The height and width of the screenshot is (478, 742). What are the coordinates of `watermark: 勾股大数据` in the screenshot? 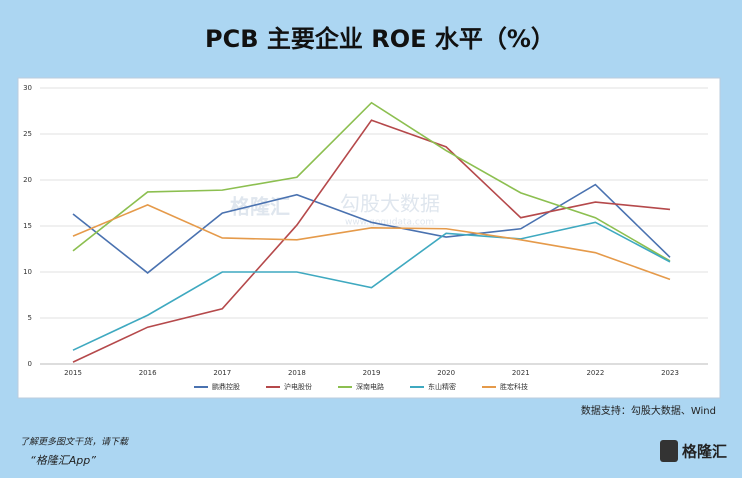 It's located at (390, 204).